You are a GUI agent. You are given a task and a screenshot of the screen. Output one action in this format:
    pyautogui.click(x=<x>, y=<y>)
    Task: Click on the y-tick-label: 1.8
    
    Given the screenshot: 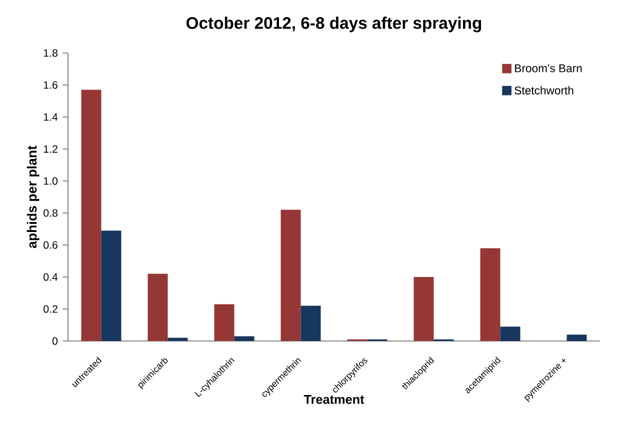 What is the action you would take?
    pyautogui.click(x=51, y=53)
    